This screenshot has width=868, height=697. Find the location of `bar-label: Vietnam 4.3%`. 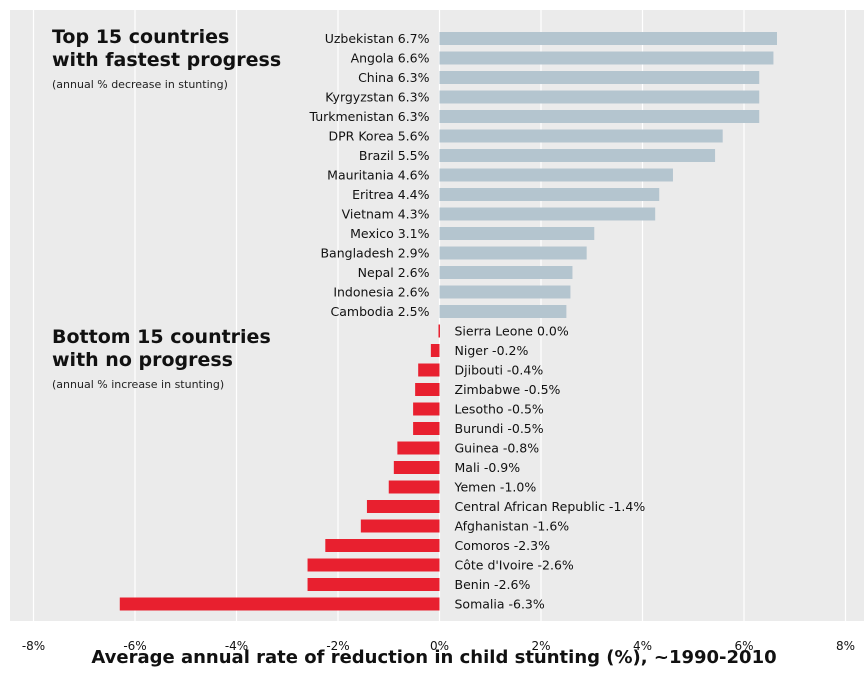

bar-label: Vietnam 4.3% is located at coordinates (386, 214).